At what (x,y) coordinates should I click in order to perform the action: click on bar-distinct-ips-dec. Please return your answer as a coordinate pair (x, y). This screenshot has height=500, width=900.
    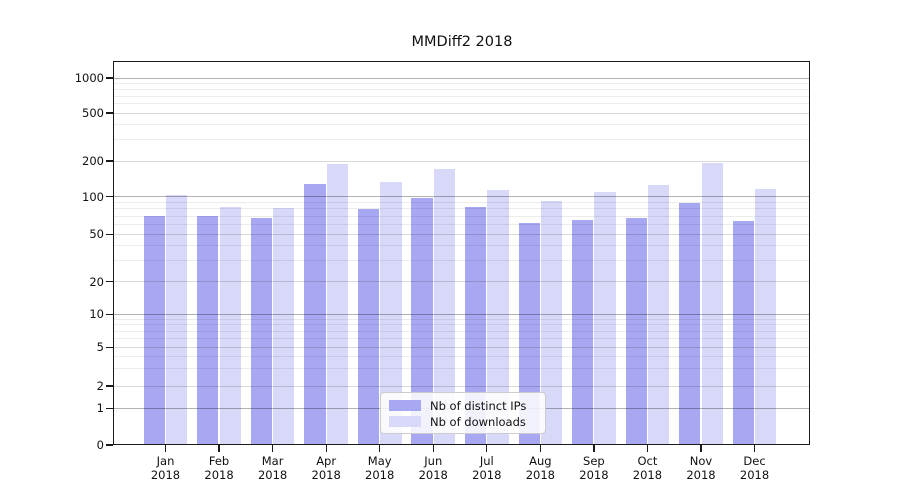
    Looking at the image, I should click on (743, 332).